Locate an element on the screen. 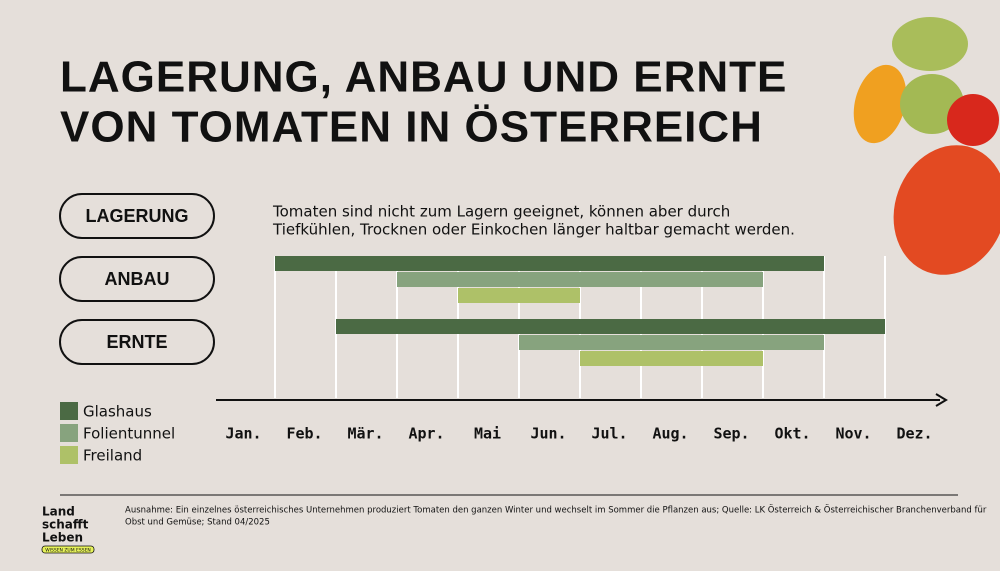  logo-tagline: WISSEN ZUM ESSEN is located at coordinates (68, 551).